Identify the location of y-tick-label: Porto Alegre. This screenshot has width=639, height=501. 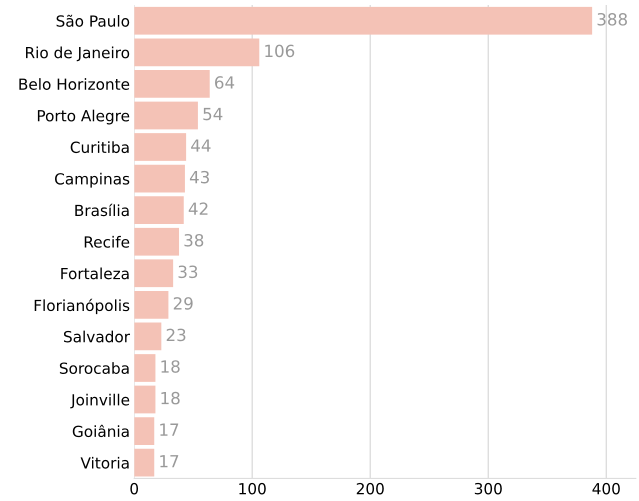
(84, 117).